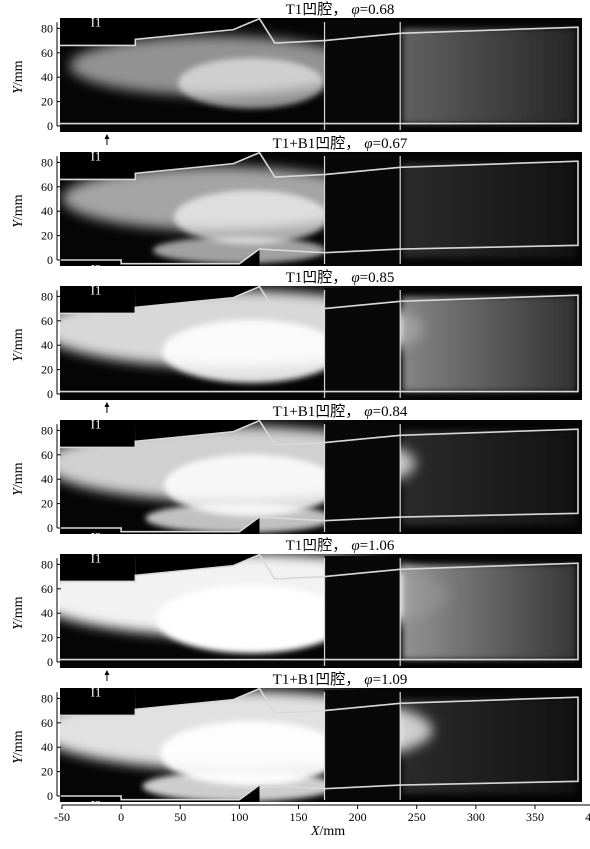  I want to click on x-axis-label: X/mm, so click(327, 831).